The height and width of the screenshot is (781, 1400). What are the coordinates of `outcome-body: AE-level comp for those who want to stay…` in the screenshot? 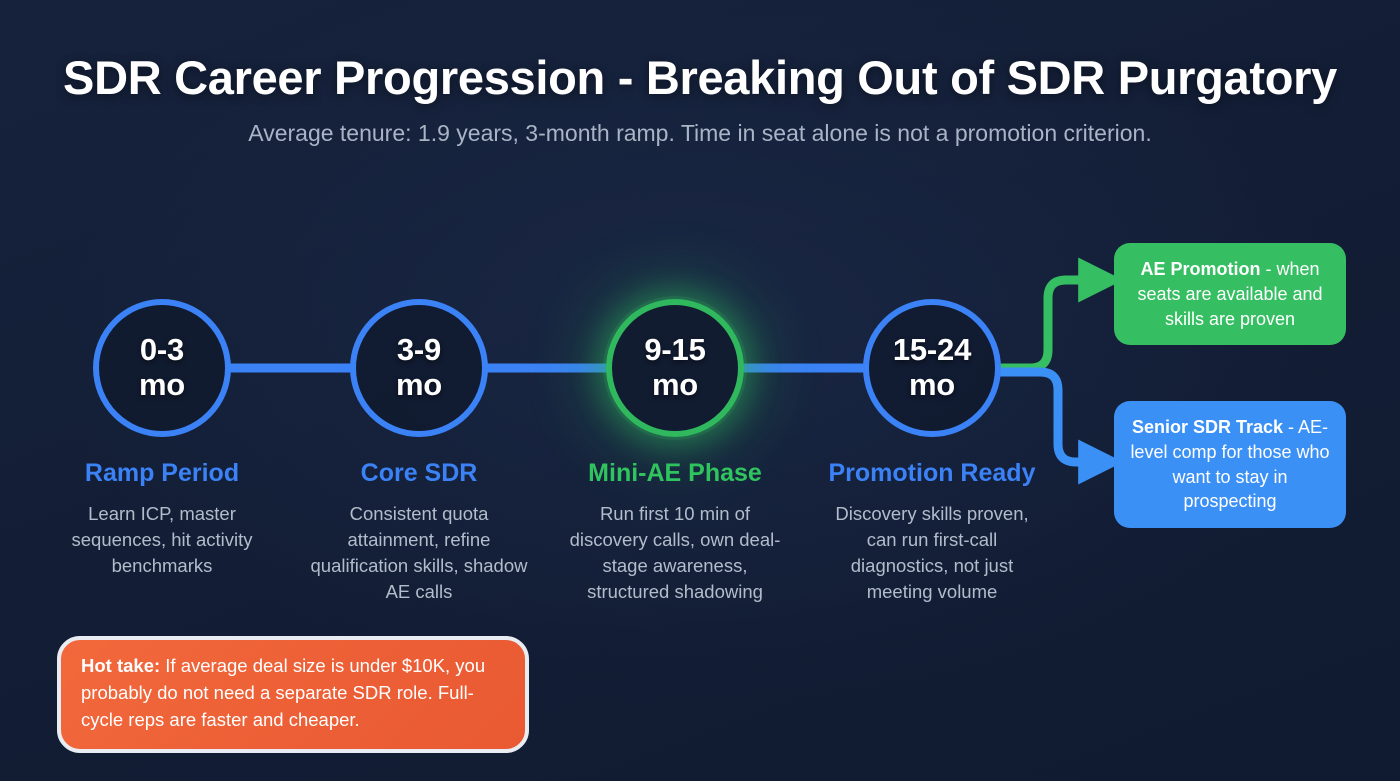 It's located at (1230, 464).